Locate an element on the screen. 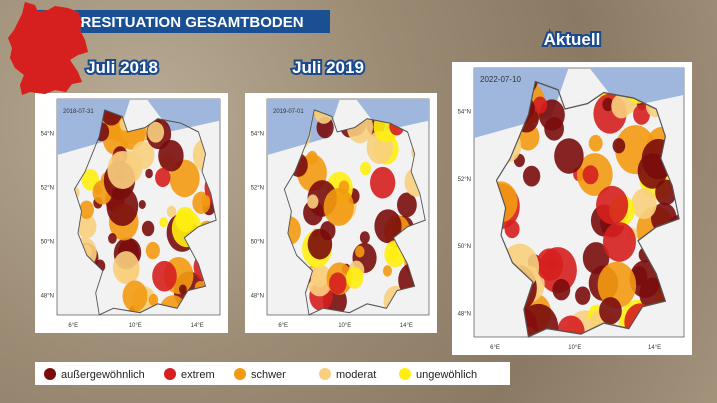 The width and height of the screenshot is (717, 403). panel-title: Aktuell is located at coordinates (572, 39).